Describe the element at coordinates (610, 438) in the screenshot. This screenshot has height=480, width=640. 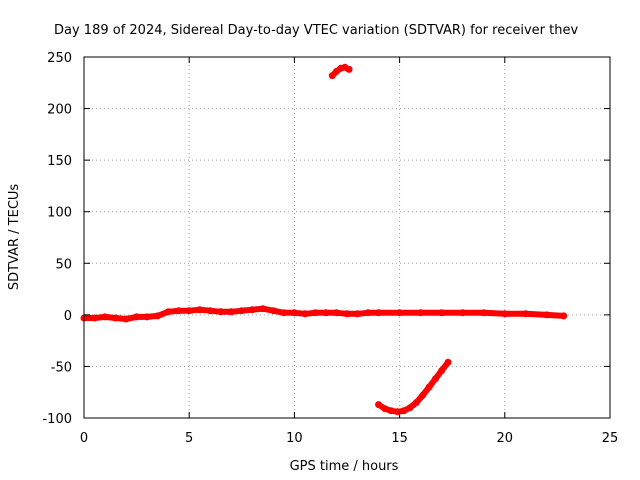
I see `x-tick-label: 25` at that location.